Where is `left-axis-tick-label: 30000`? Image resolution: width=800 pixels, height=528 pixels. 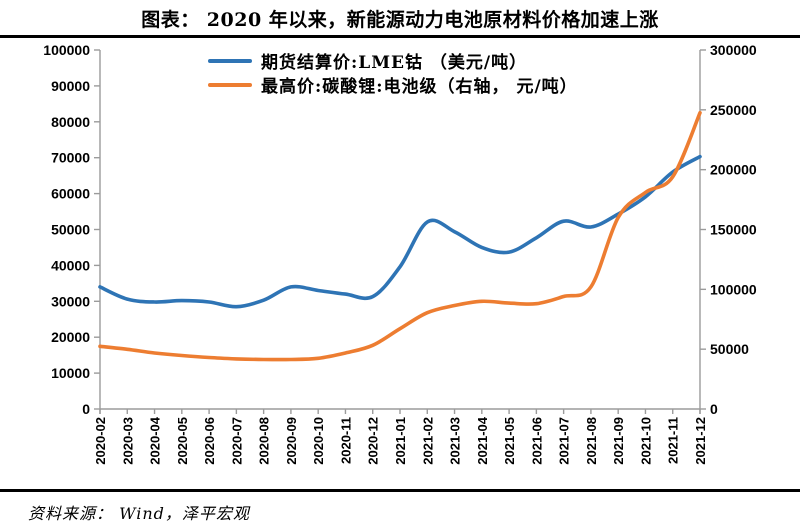 left-axis-tick-label: 30000 is located at coordinates (70, 301).